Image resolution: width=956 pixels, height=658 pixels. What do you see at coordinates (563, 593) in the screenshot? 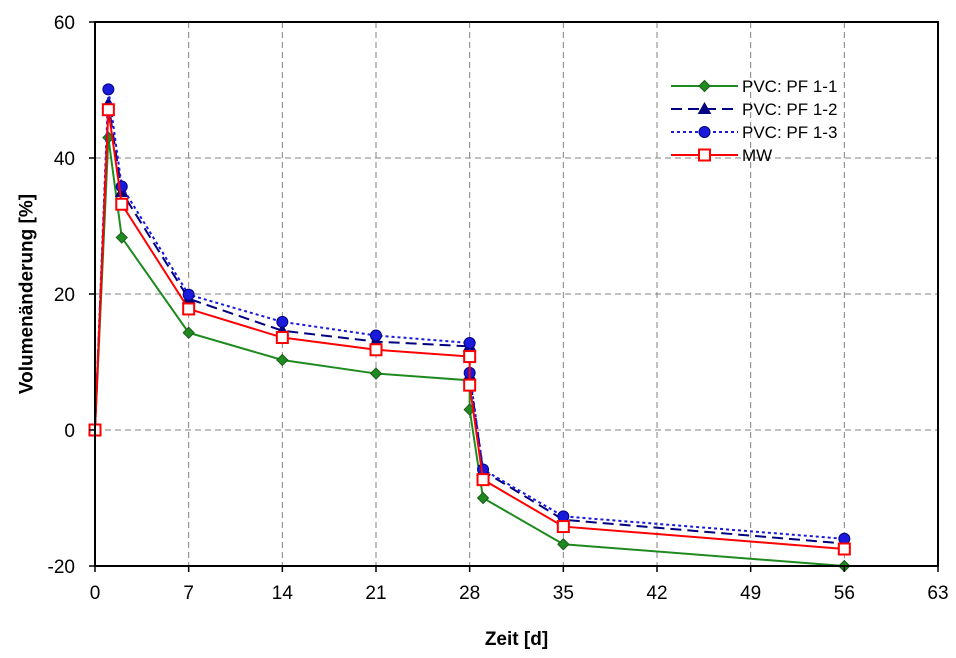
I see `x-tick-label: 35` at bounding box center [563, 593].